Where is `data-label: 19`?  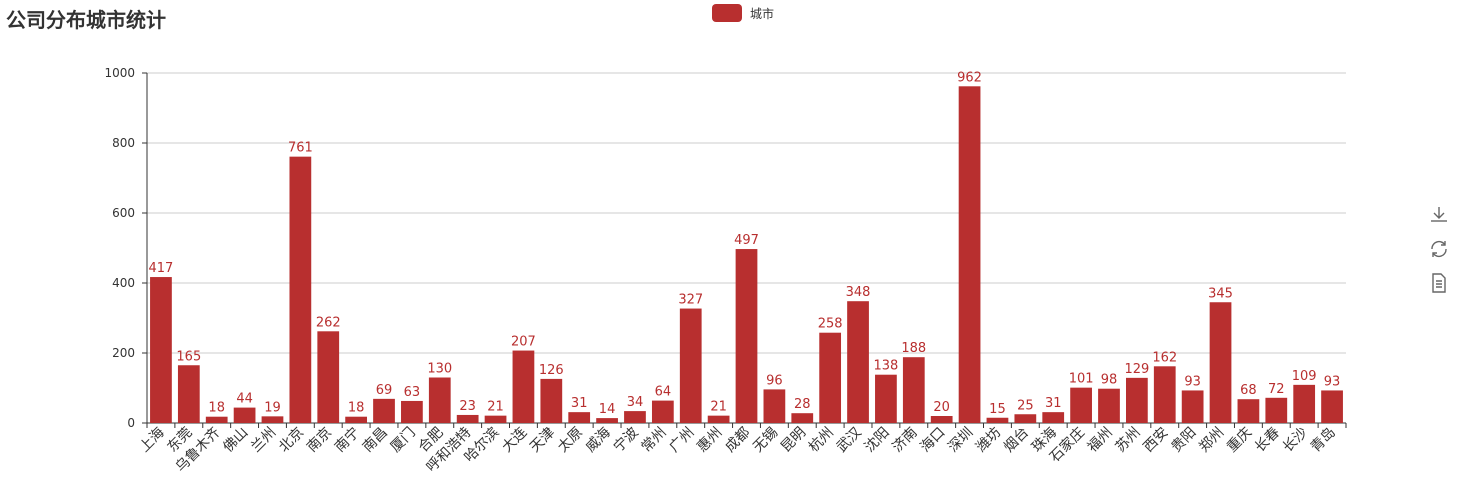 data-label: 19 is located at coordinates (272, 407).